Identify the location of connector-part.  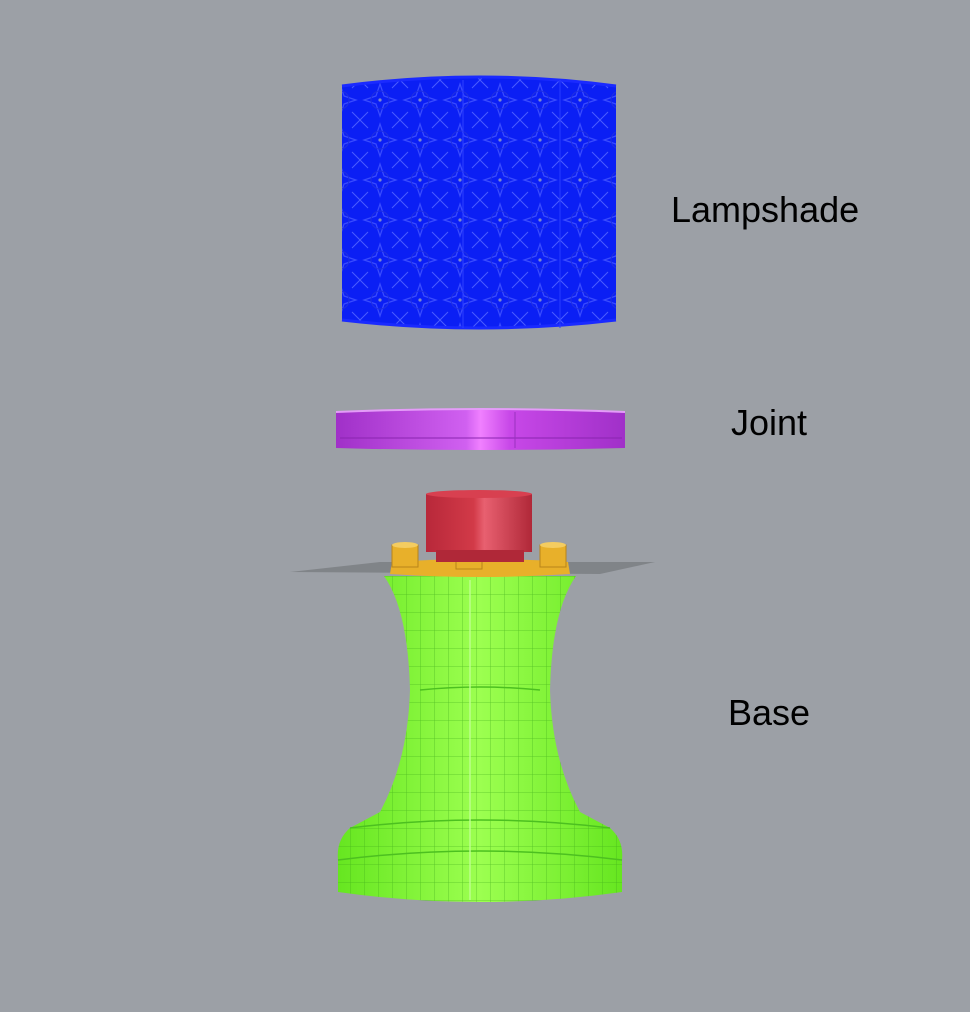
(479, 526).